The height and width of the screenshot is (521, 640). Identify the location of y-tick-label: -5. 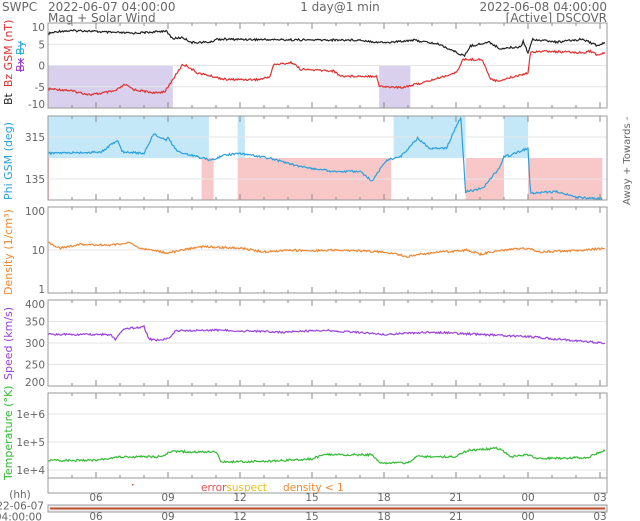
(40, 88).